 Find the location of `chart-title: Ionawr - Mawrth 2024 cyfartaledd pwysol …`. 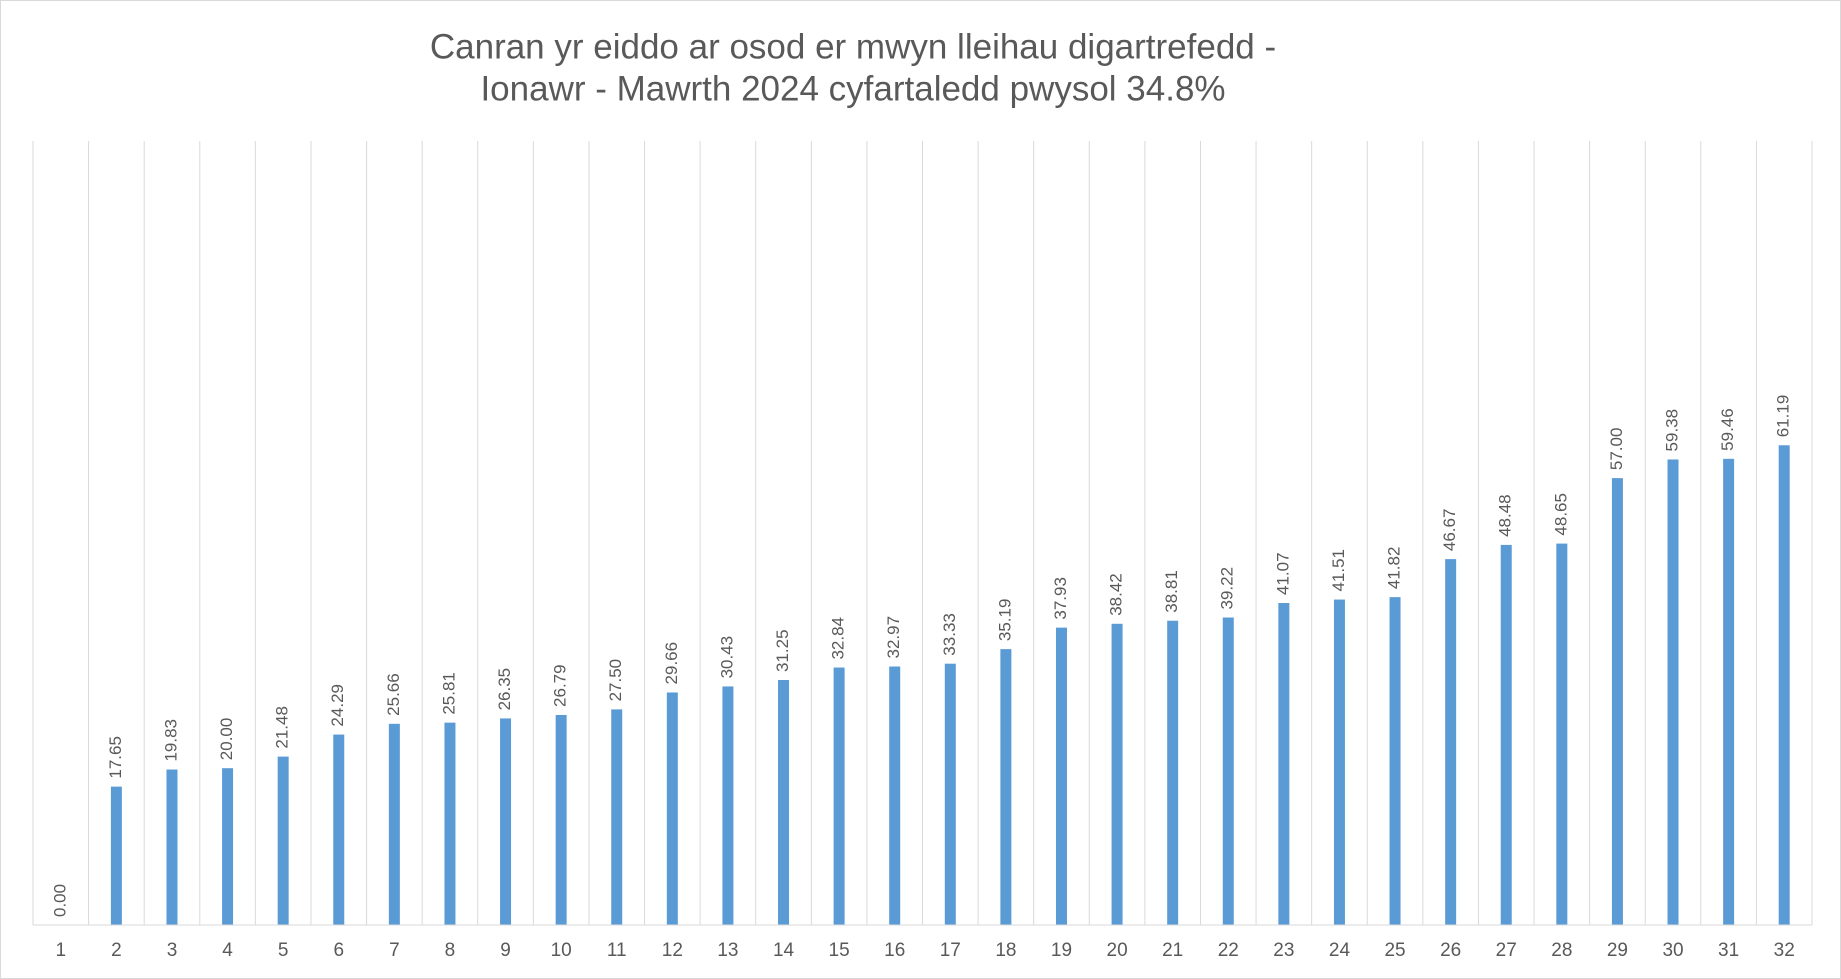

chart-title: Ionawr - Mawrth 2024 cyfartaledd pwysol … is located at coordinates (852, 88).